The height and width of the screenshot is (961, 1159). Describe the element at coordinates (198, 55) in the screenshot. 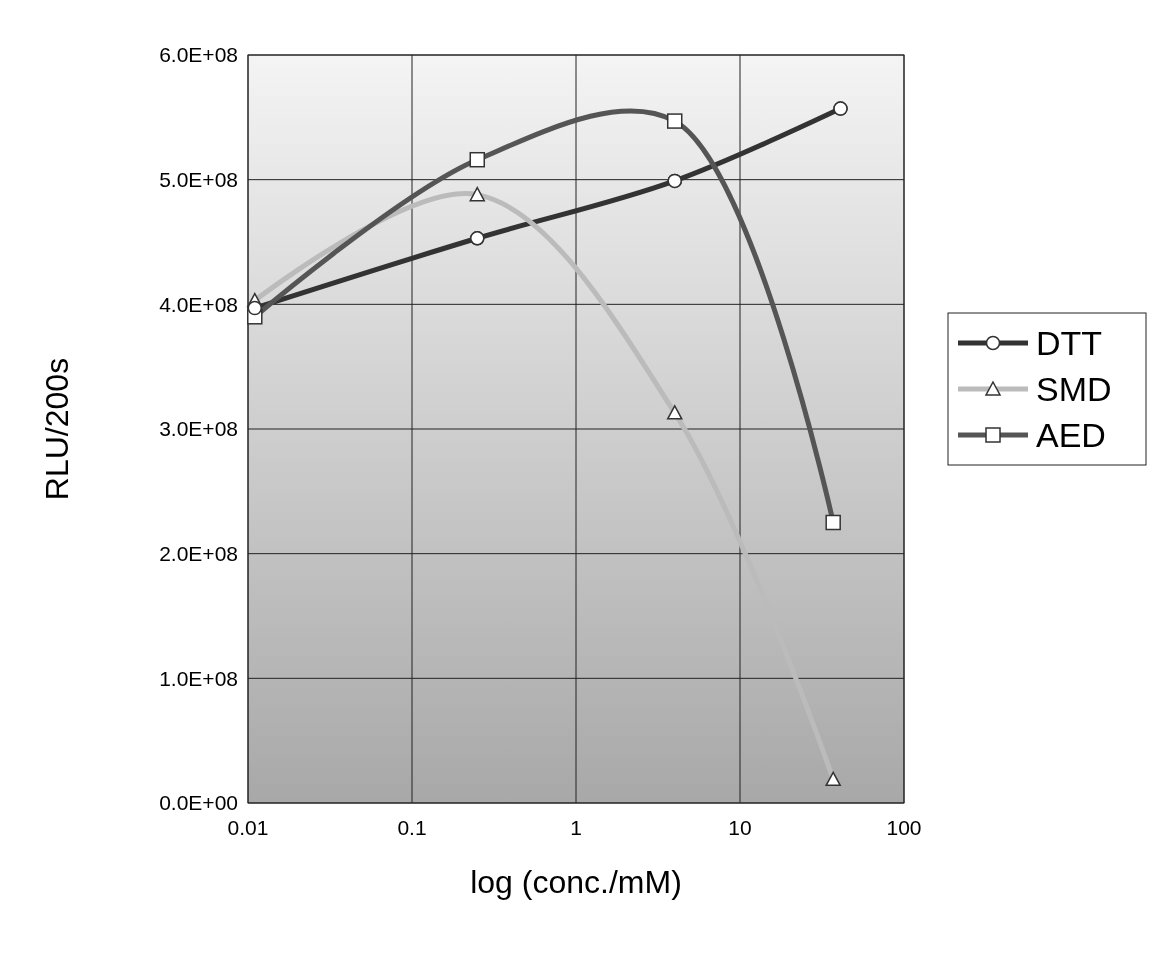

I see `y-tick-label: 6.0E+08` at that location.